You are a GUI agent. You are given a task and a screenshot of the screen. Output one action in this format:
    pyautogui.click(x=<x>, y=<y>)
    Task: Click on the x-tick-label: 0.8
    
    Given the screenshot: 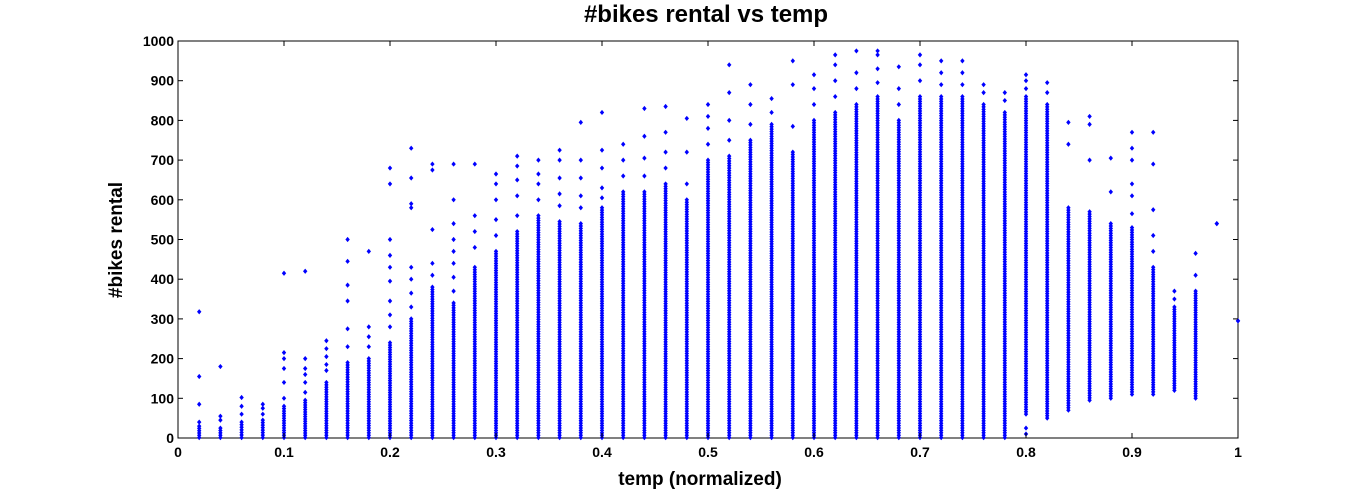 What is the action you would take?
    pyautogui.click(x=1026, y=452)
    